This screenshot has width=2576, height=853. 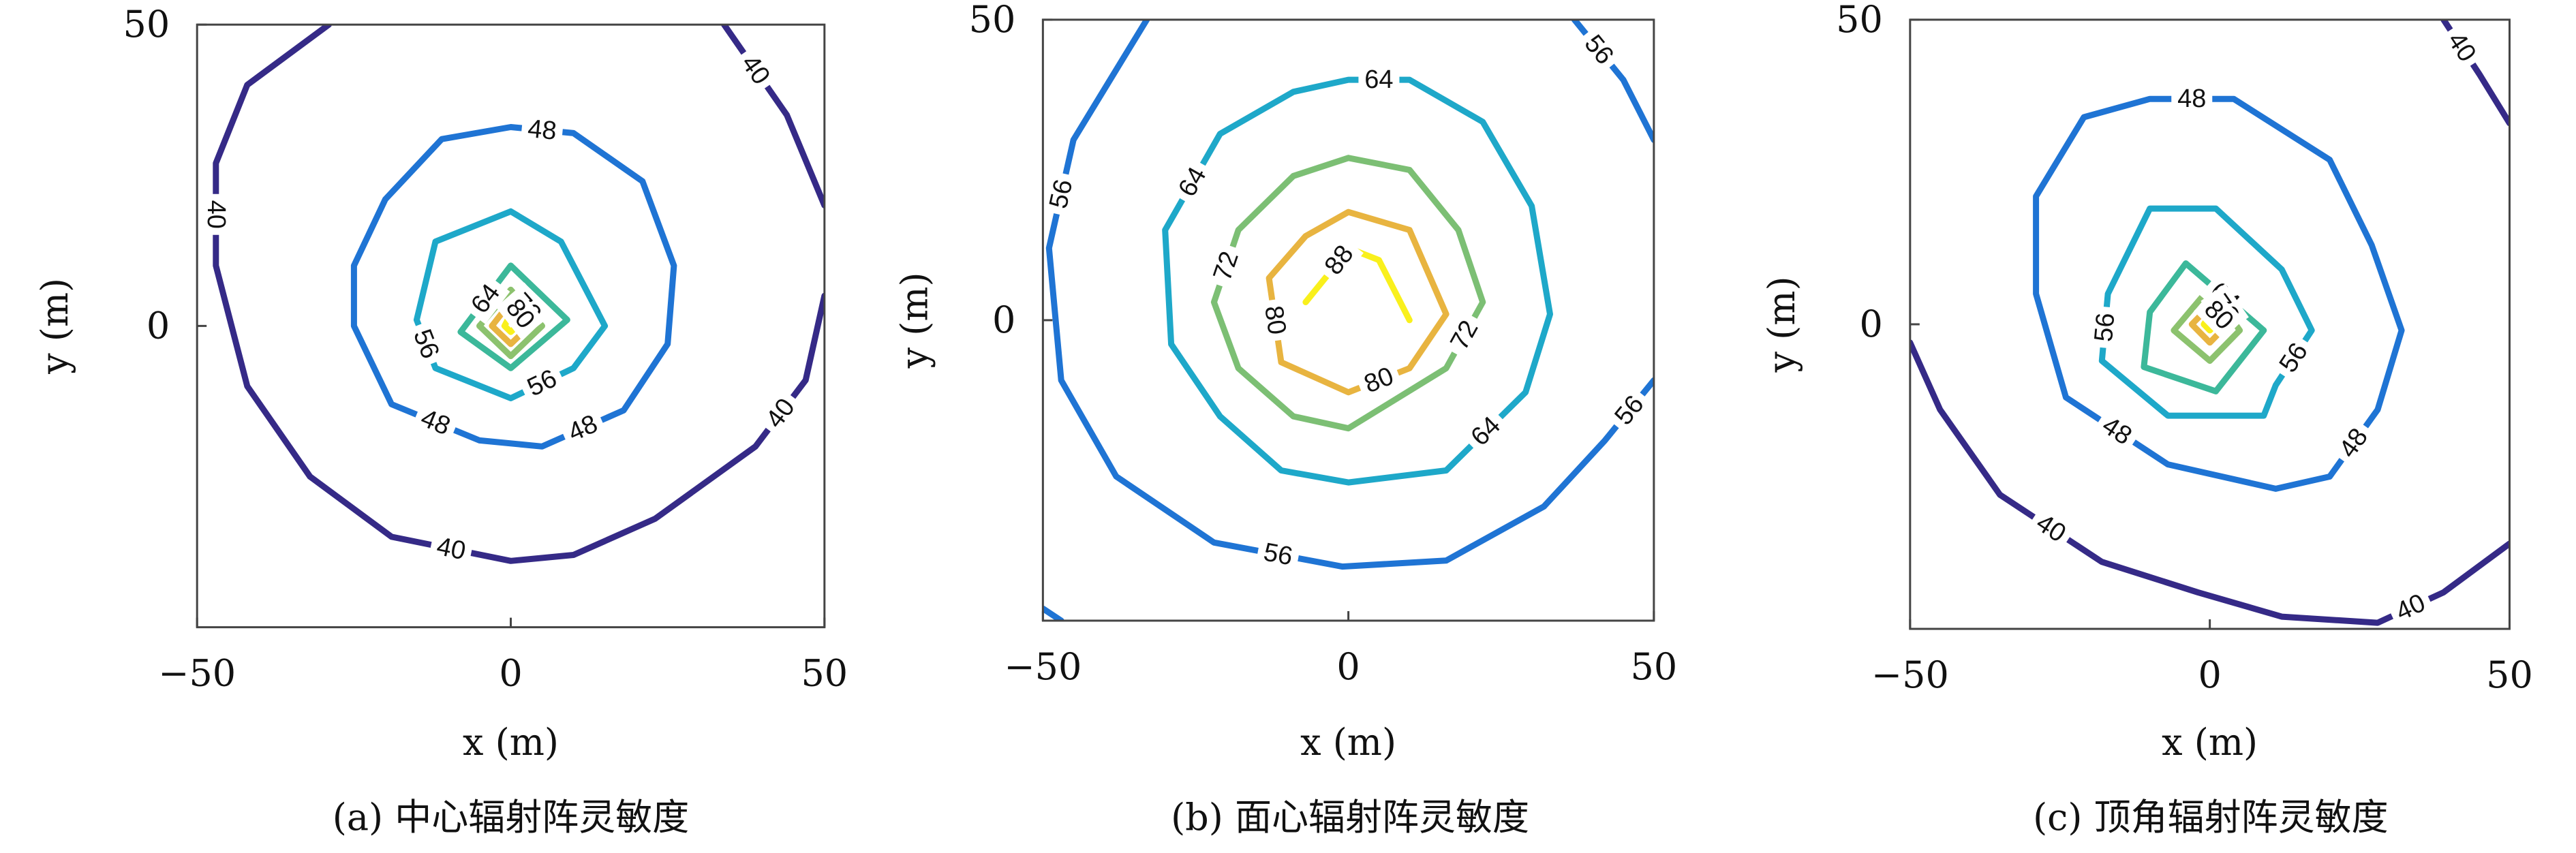 I want to click on caption: (b) 面心辐射阵灵敏度, so click(x=1350, y=818).